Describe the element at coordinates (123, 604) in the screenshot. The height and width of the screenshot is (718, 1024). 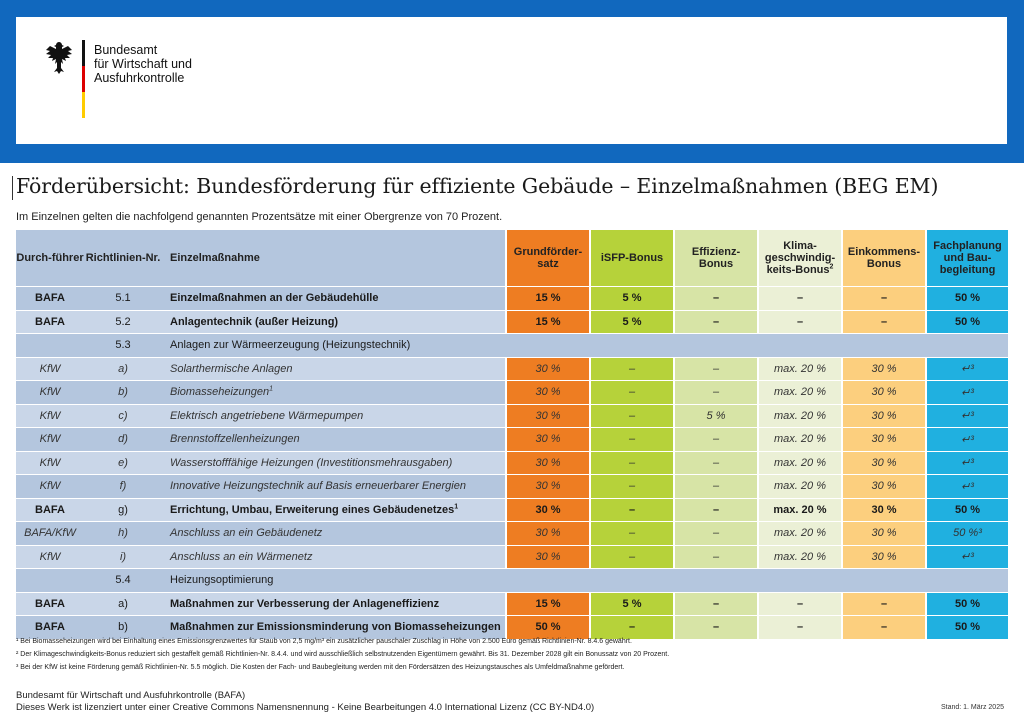
I see `cell-richtlinie: a)` at that location.